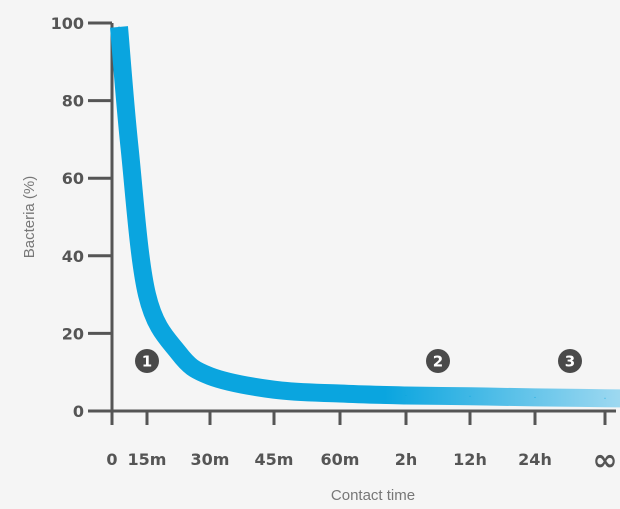  Describe the element at coordinates (210, 459) in the screenshot. I see `x-tick-label: 30m` at that location.